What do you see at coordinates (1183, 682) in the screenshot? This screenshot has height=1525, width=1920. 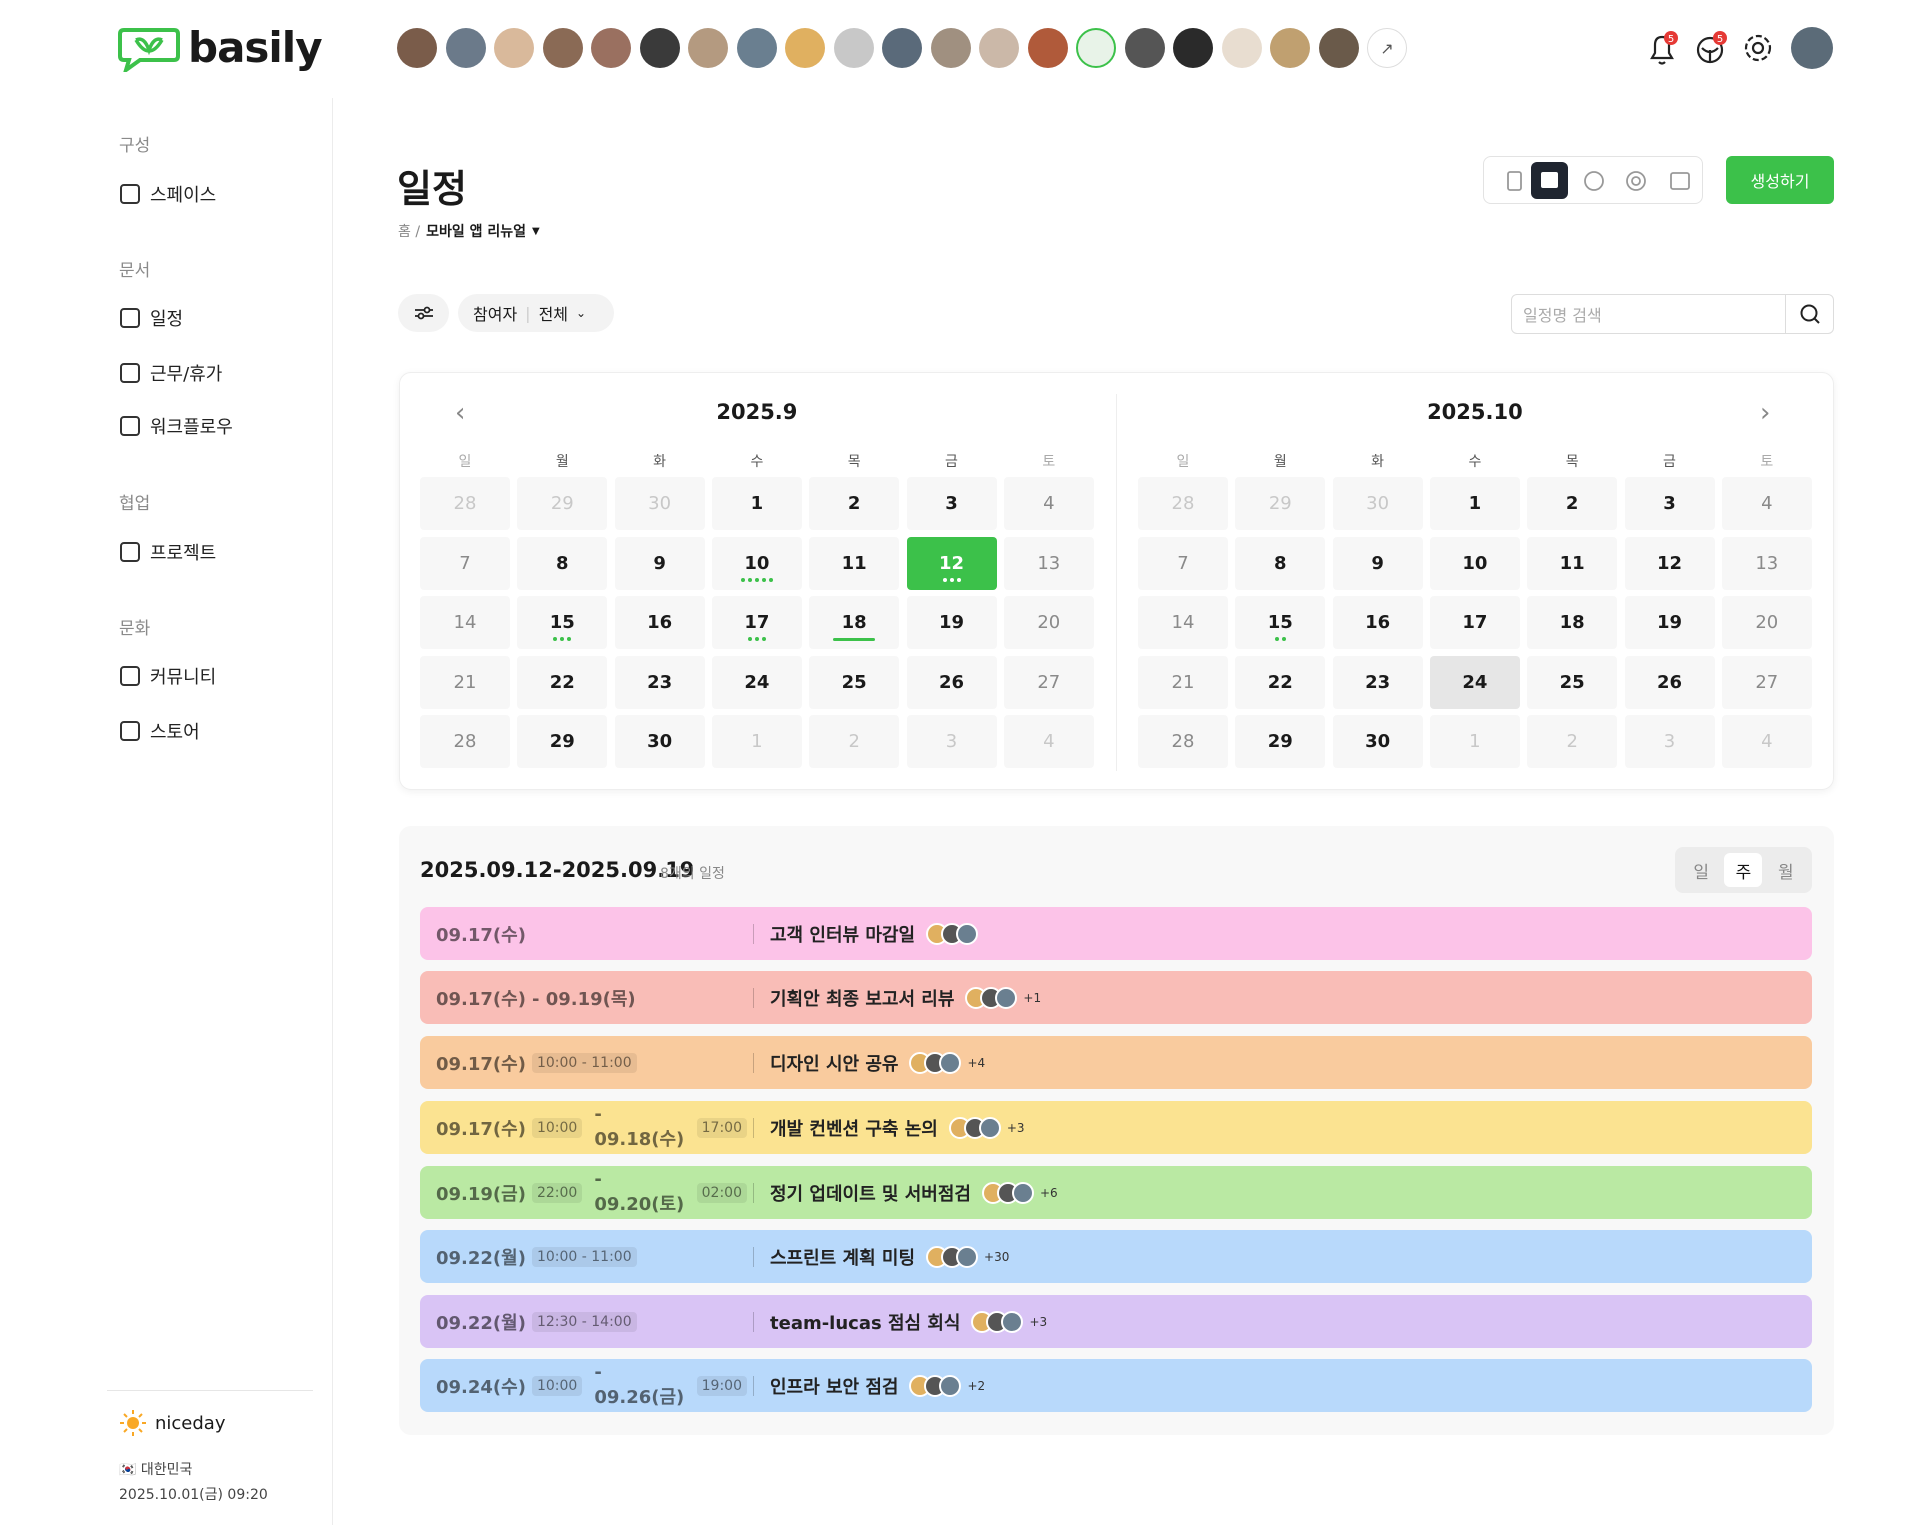 I see `day-cell: 21` at bounding box center [1183, 682].